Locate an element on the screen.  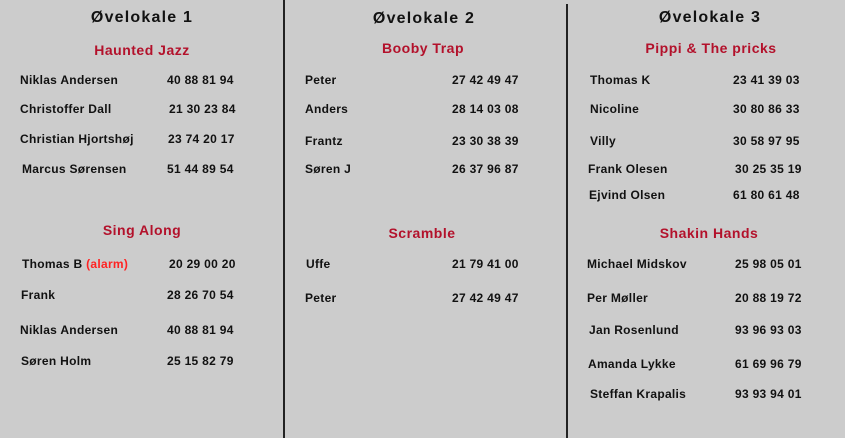
member-name: Frank is located at coordinates (38, 295).